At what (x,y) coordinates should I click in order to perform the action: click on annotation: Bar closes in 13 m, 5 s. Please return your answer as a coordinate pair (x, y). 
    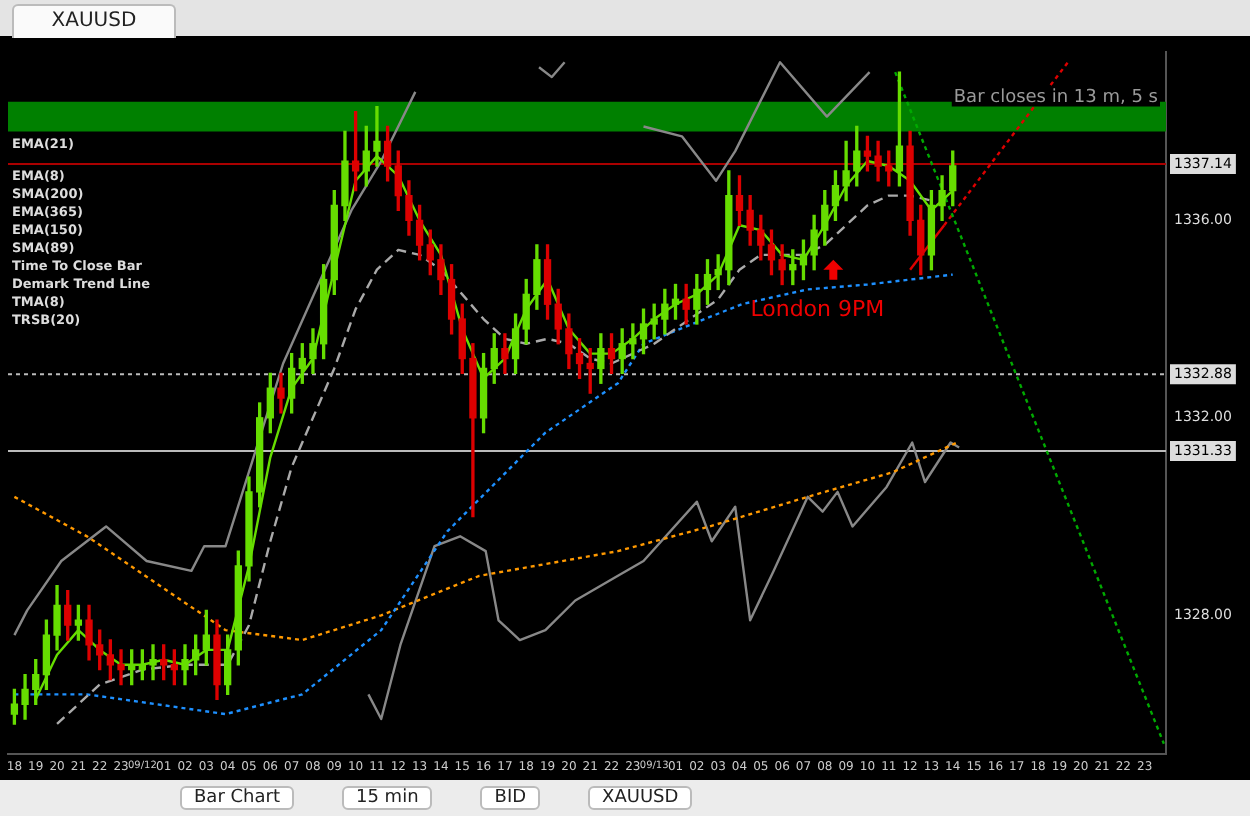
    Looking at the image, I should click on (1056, 98).